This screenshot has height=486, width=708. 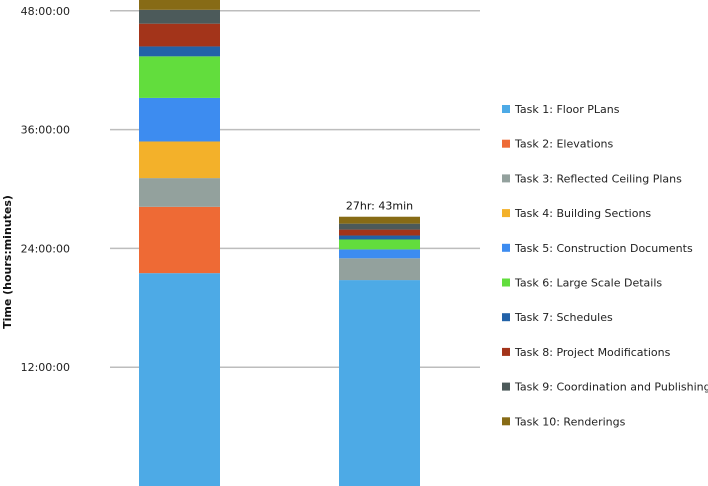 What do you see at coordinates (563, 317) in the screenshot?
I see `legend-label: Task 7: Schedules` at bounding box center [563, 317].